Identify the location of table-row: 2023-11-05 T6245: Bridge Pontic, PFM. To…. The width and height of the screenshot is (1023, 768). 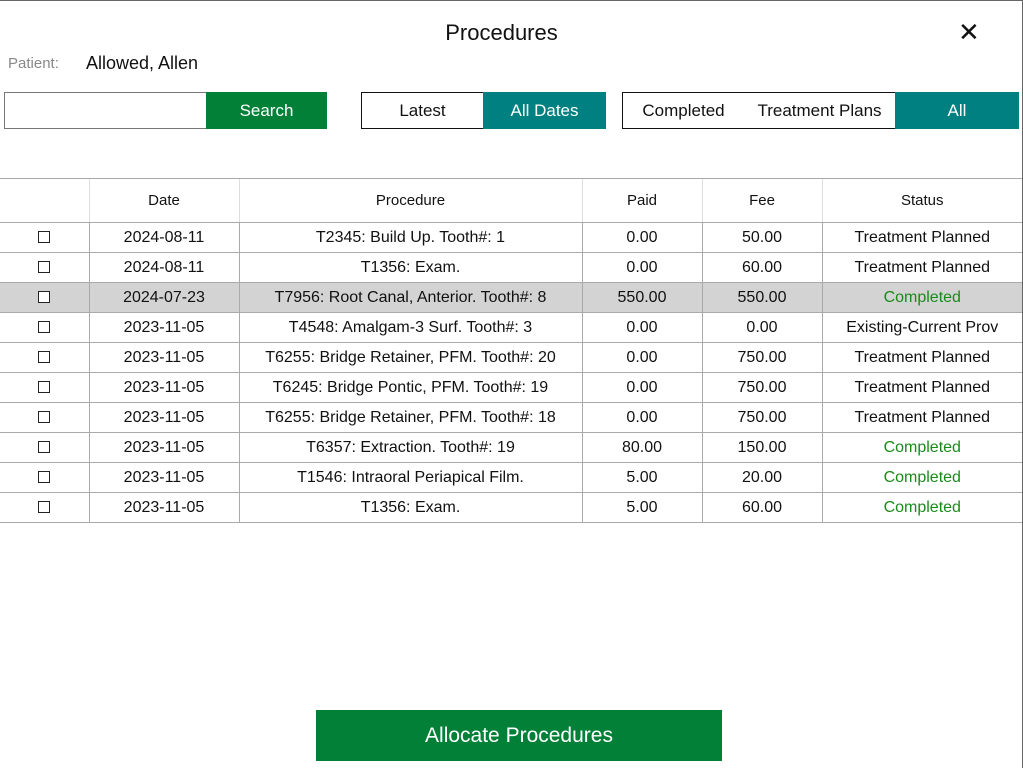
(511, 387).